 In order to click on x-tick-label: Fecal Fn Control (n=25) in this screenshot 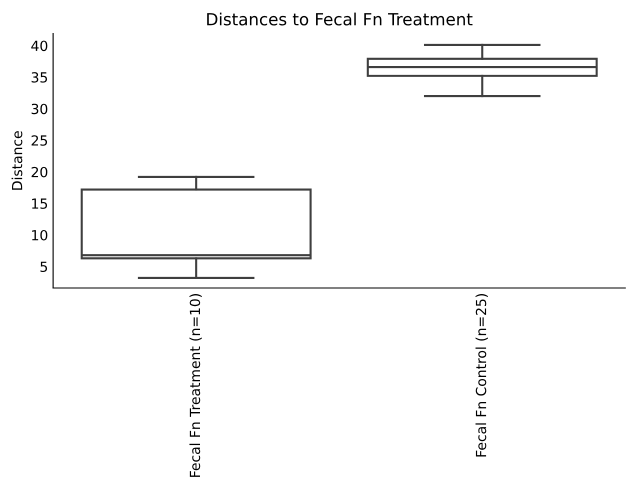, I will do `click(482, 375)`.